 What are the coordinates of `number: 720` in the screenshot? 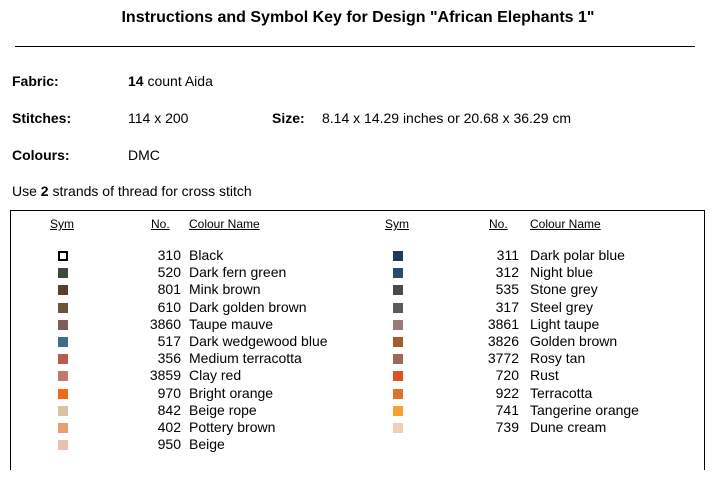 It's located at (507, 375).